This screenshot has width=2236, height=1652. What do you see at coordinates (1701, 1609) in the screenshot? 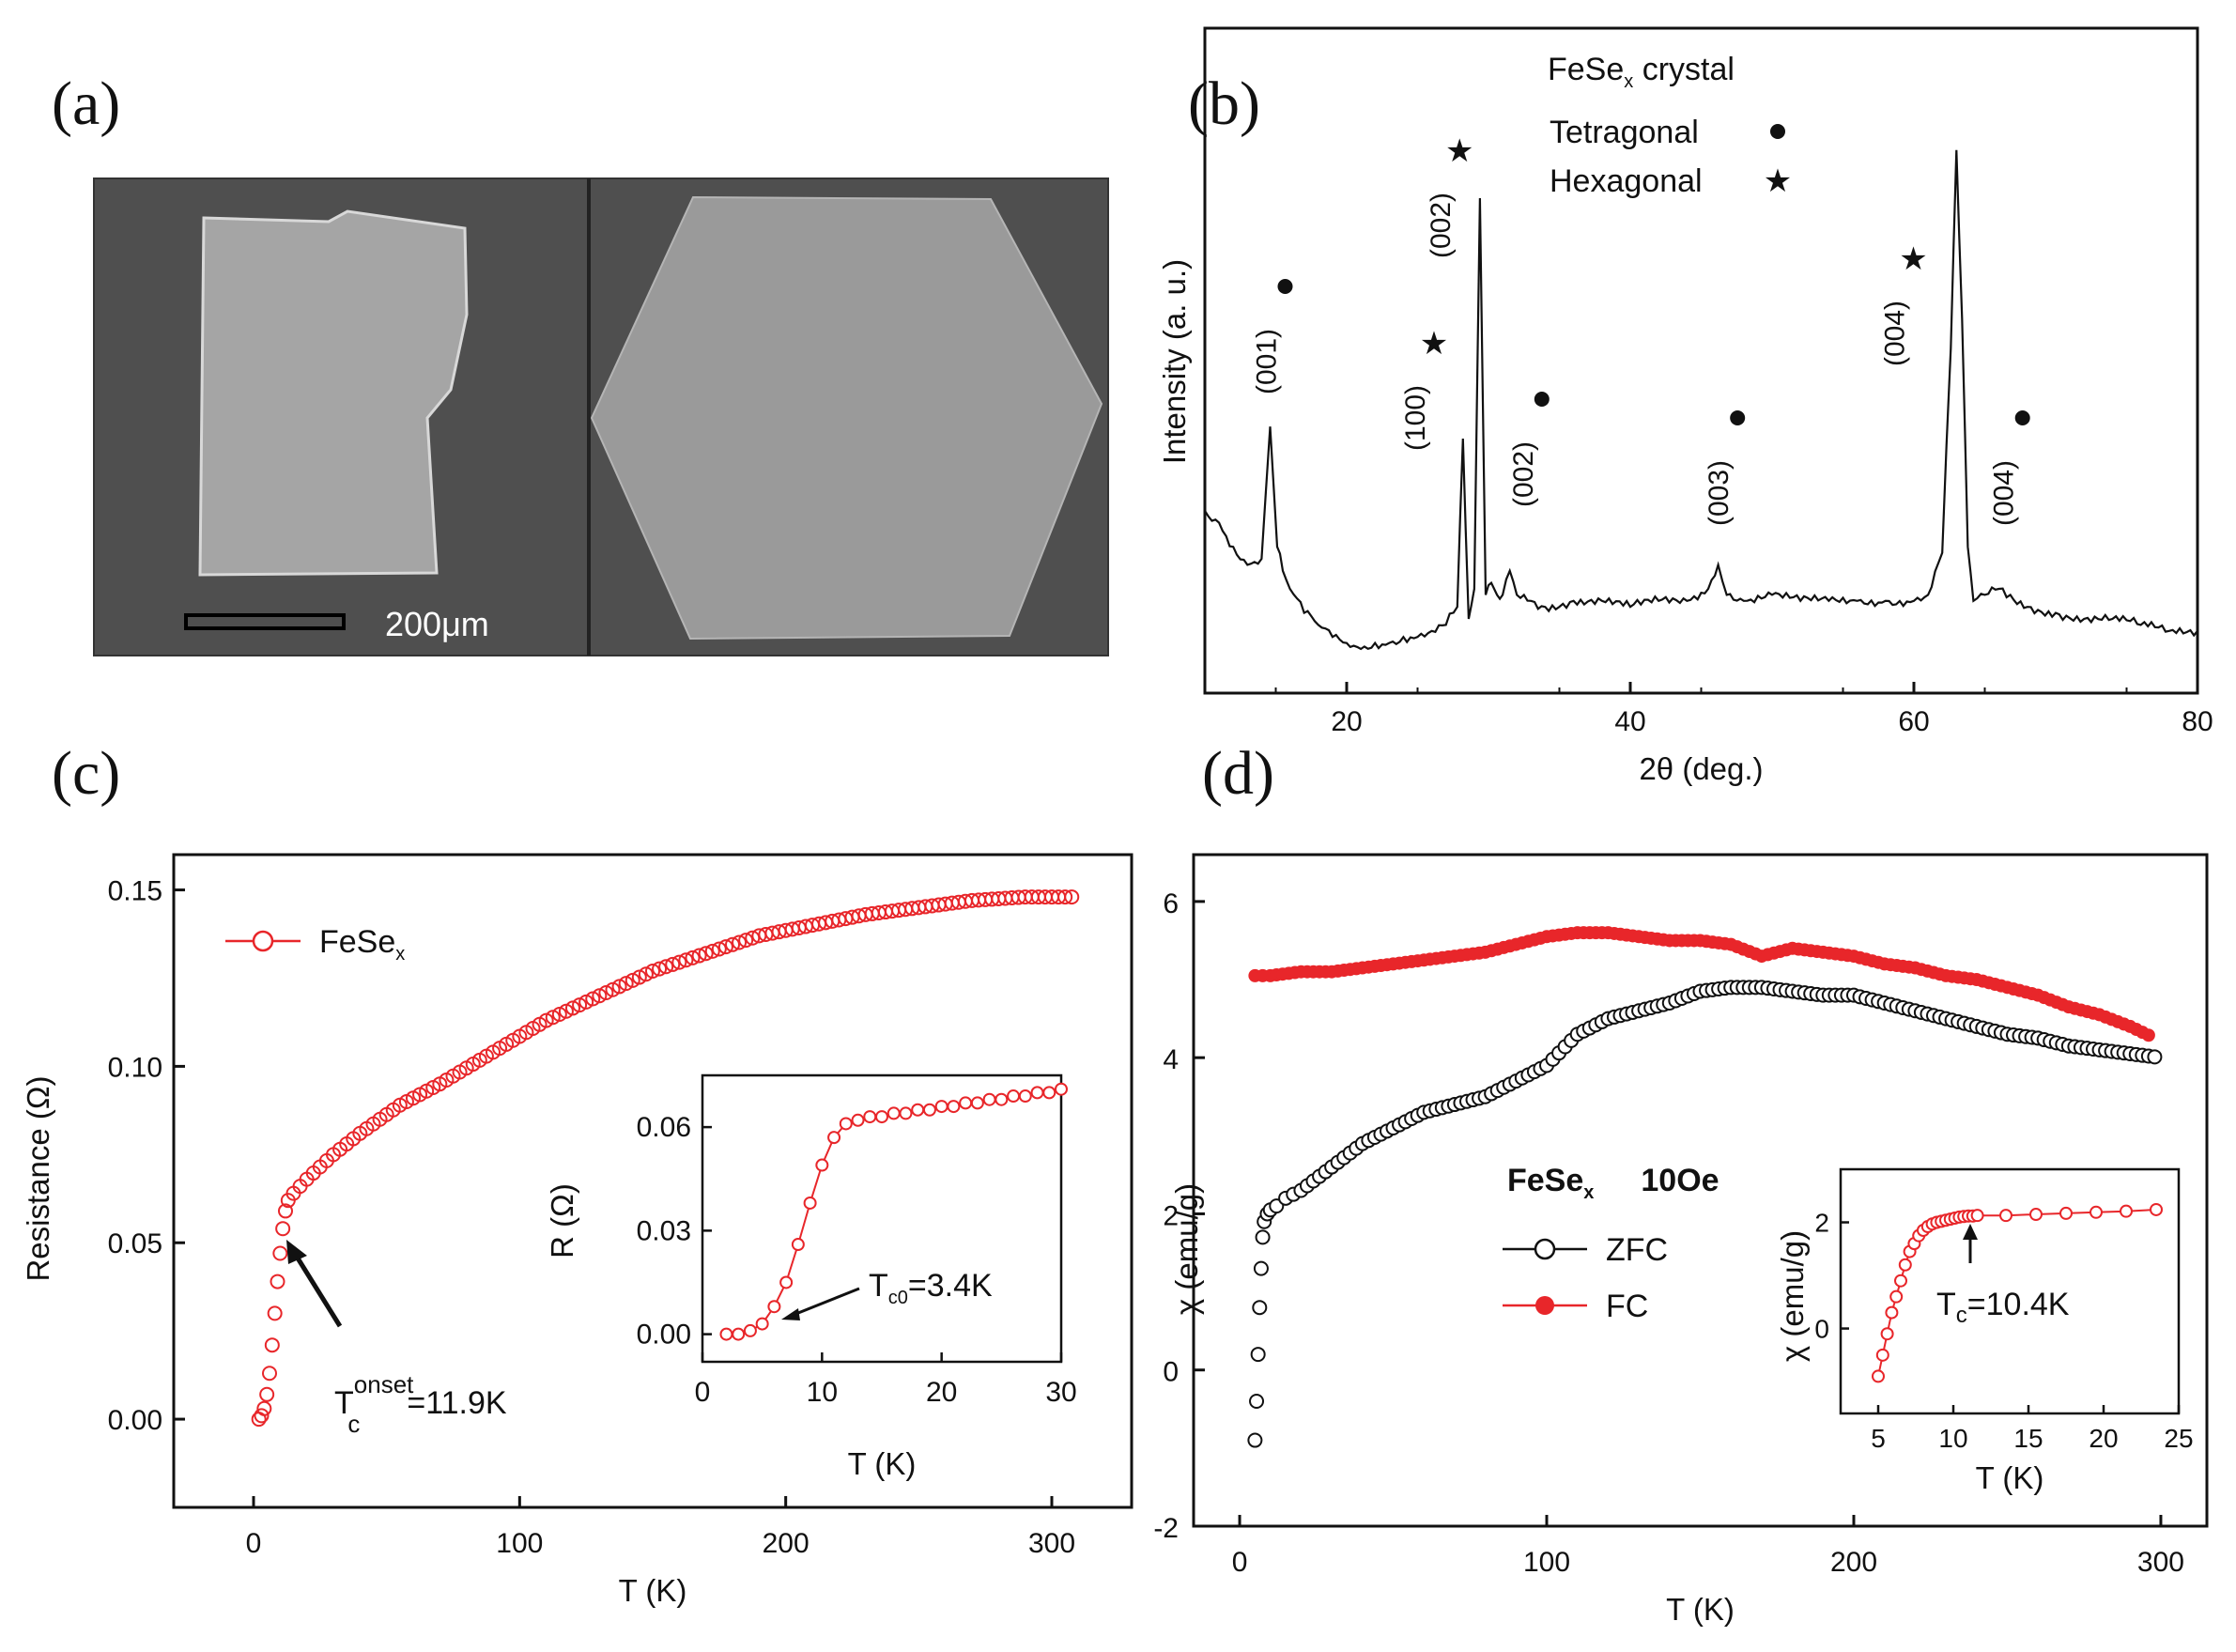
I see `x-axis-label-d: T (K)` at bounding box center [1701, 1609].